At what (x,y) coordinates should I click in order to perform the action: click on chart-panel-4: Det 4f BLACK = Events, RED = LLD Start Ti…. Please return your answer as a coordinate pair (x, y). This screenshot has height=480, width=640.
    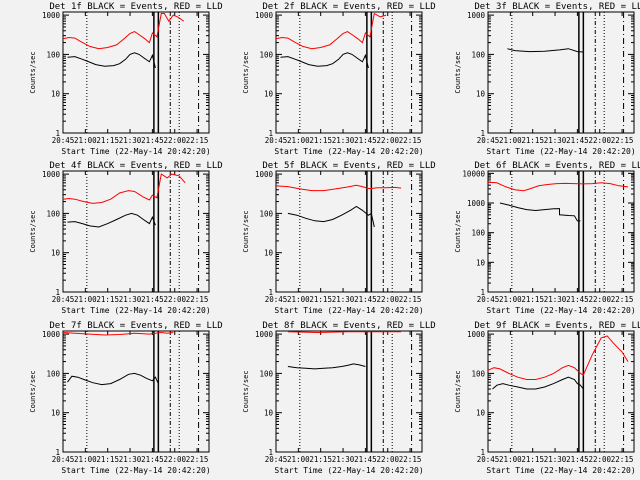
    Looking at the image, I should click on (126, 238).